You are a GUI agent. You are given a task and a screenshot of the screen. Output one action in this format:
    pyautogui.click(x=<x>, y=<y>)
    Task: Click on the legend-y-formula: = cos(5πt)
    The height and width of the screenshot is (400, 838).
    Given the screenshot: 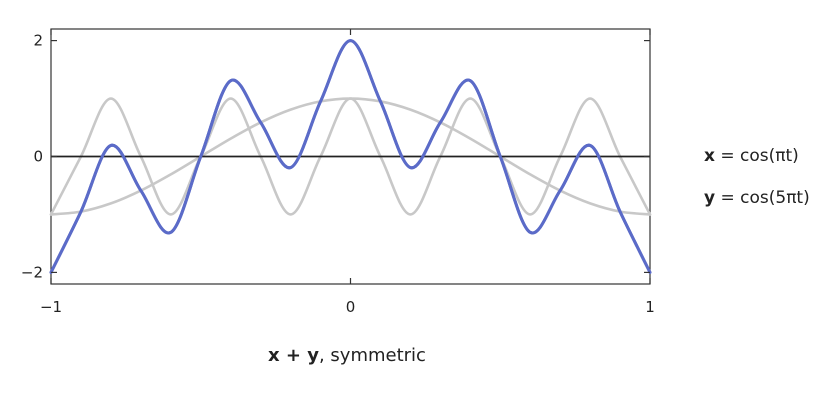 What is the action you would take?
    pyautogui.click(x=762, y=198)
    